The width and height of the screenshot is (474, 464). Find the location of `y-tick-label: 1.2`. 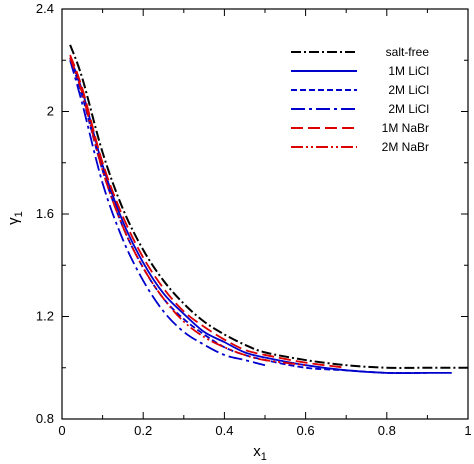

y-tick-label: 1.2 is located at coordinates (45, 316).